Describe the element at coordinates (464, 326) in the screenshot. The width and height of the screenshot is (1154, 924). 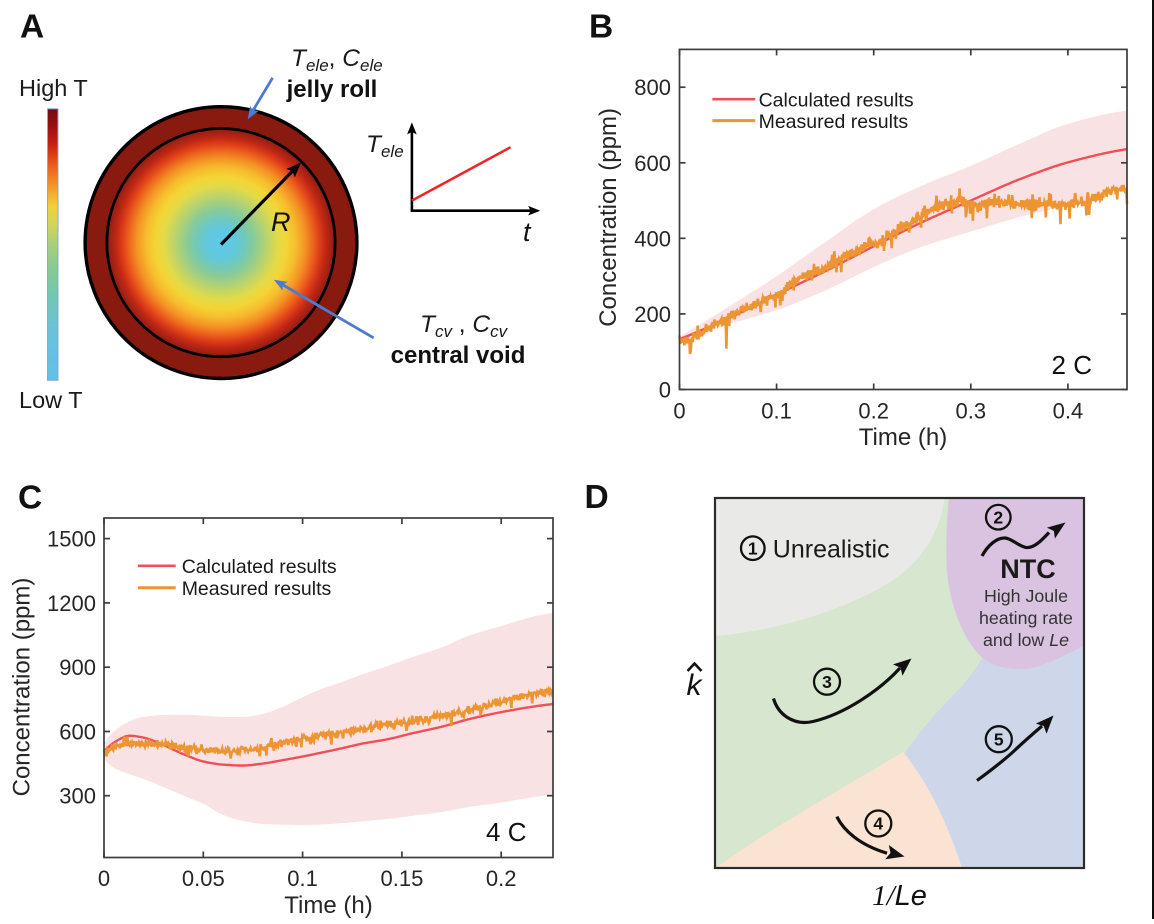
I see `svg-text: Tcv , Ccv` at that location.